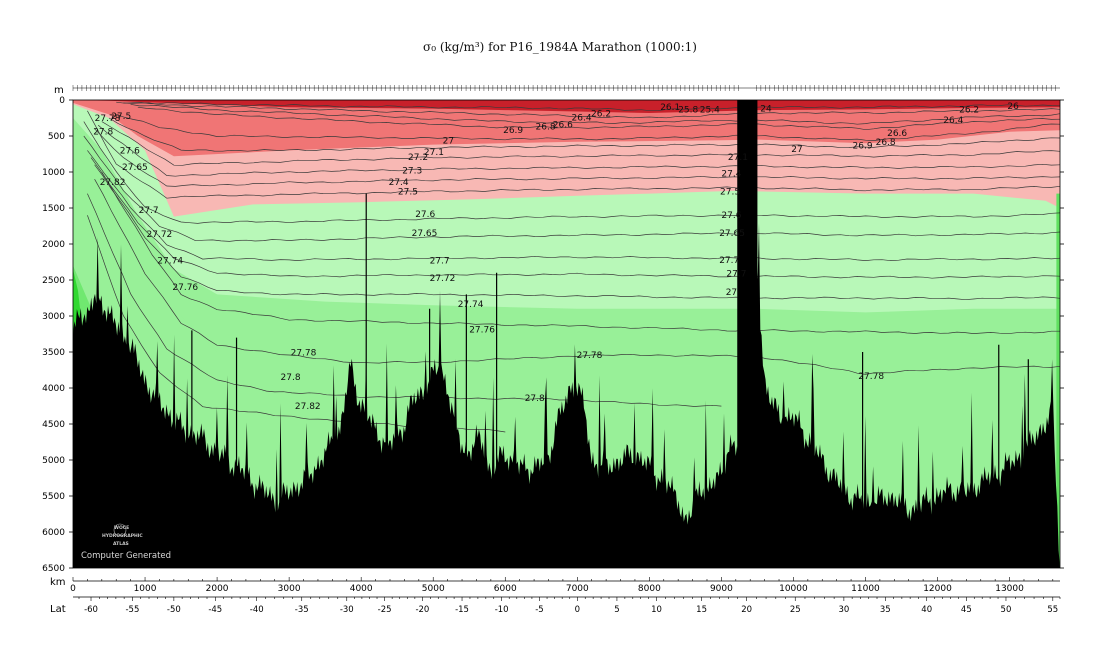 The height and width of the screenshot is (650, 1100). Describe the element at coordinates (937, 589) in the screenshot. I see `km-tick-label: 12000` at that location.